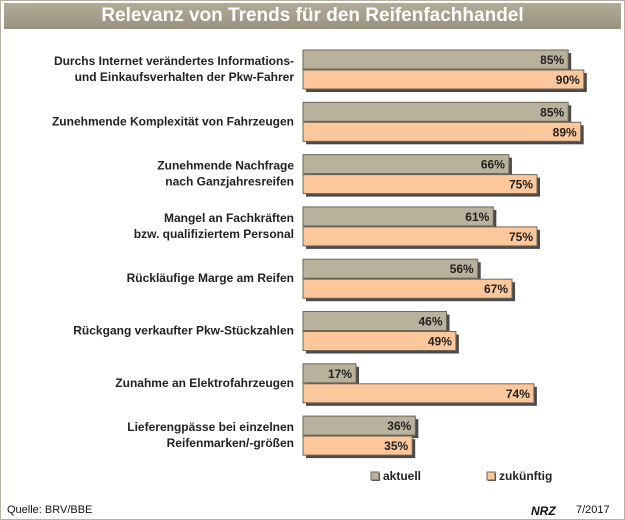  I want to click on issue-date: 7/2017, so click(593, 510).